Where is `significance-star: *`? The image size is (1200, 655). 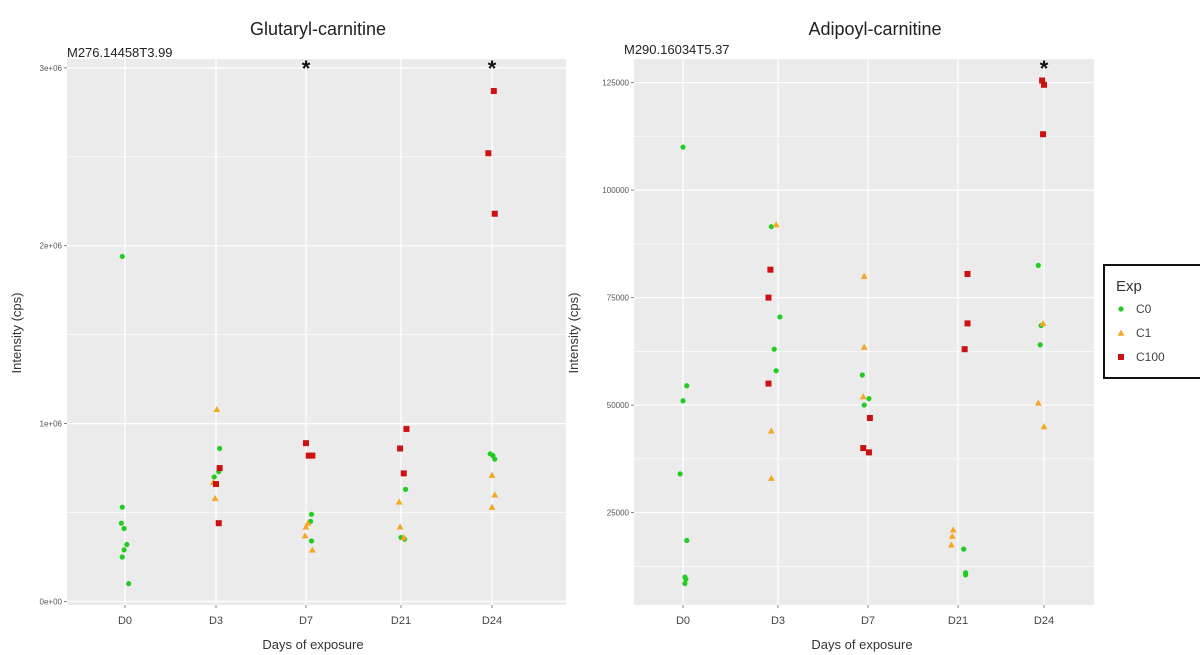
significance-star: * is located at coordinates (492, 68).